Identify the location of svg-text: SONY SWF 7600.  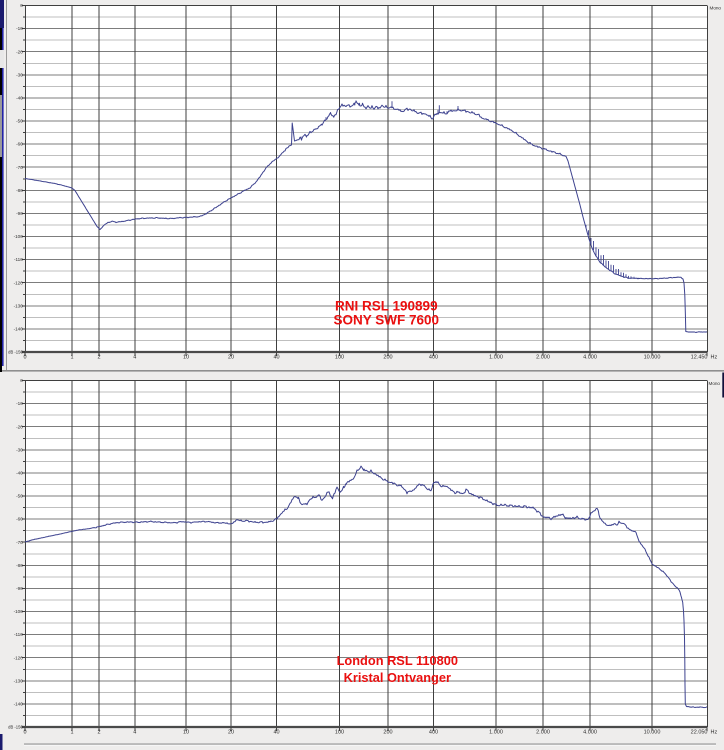
(387, 319).